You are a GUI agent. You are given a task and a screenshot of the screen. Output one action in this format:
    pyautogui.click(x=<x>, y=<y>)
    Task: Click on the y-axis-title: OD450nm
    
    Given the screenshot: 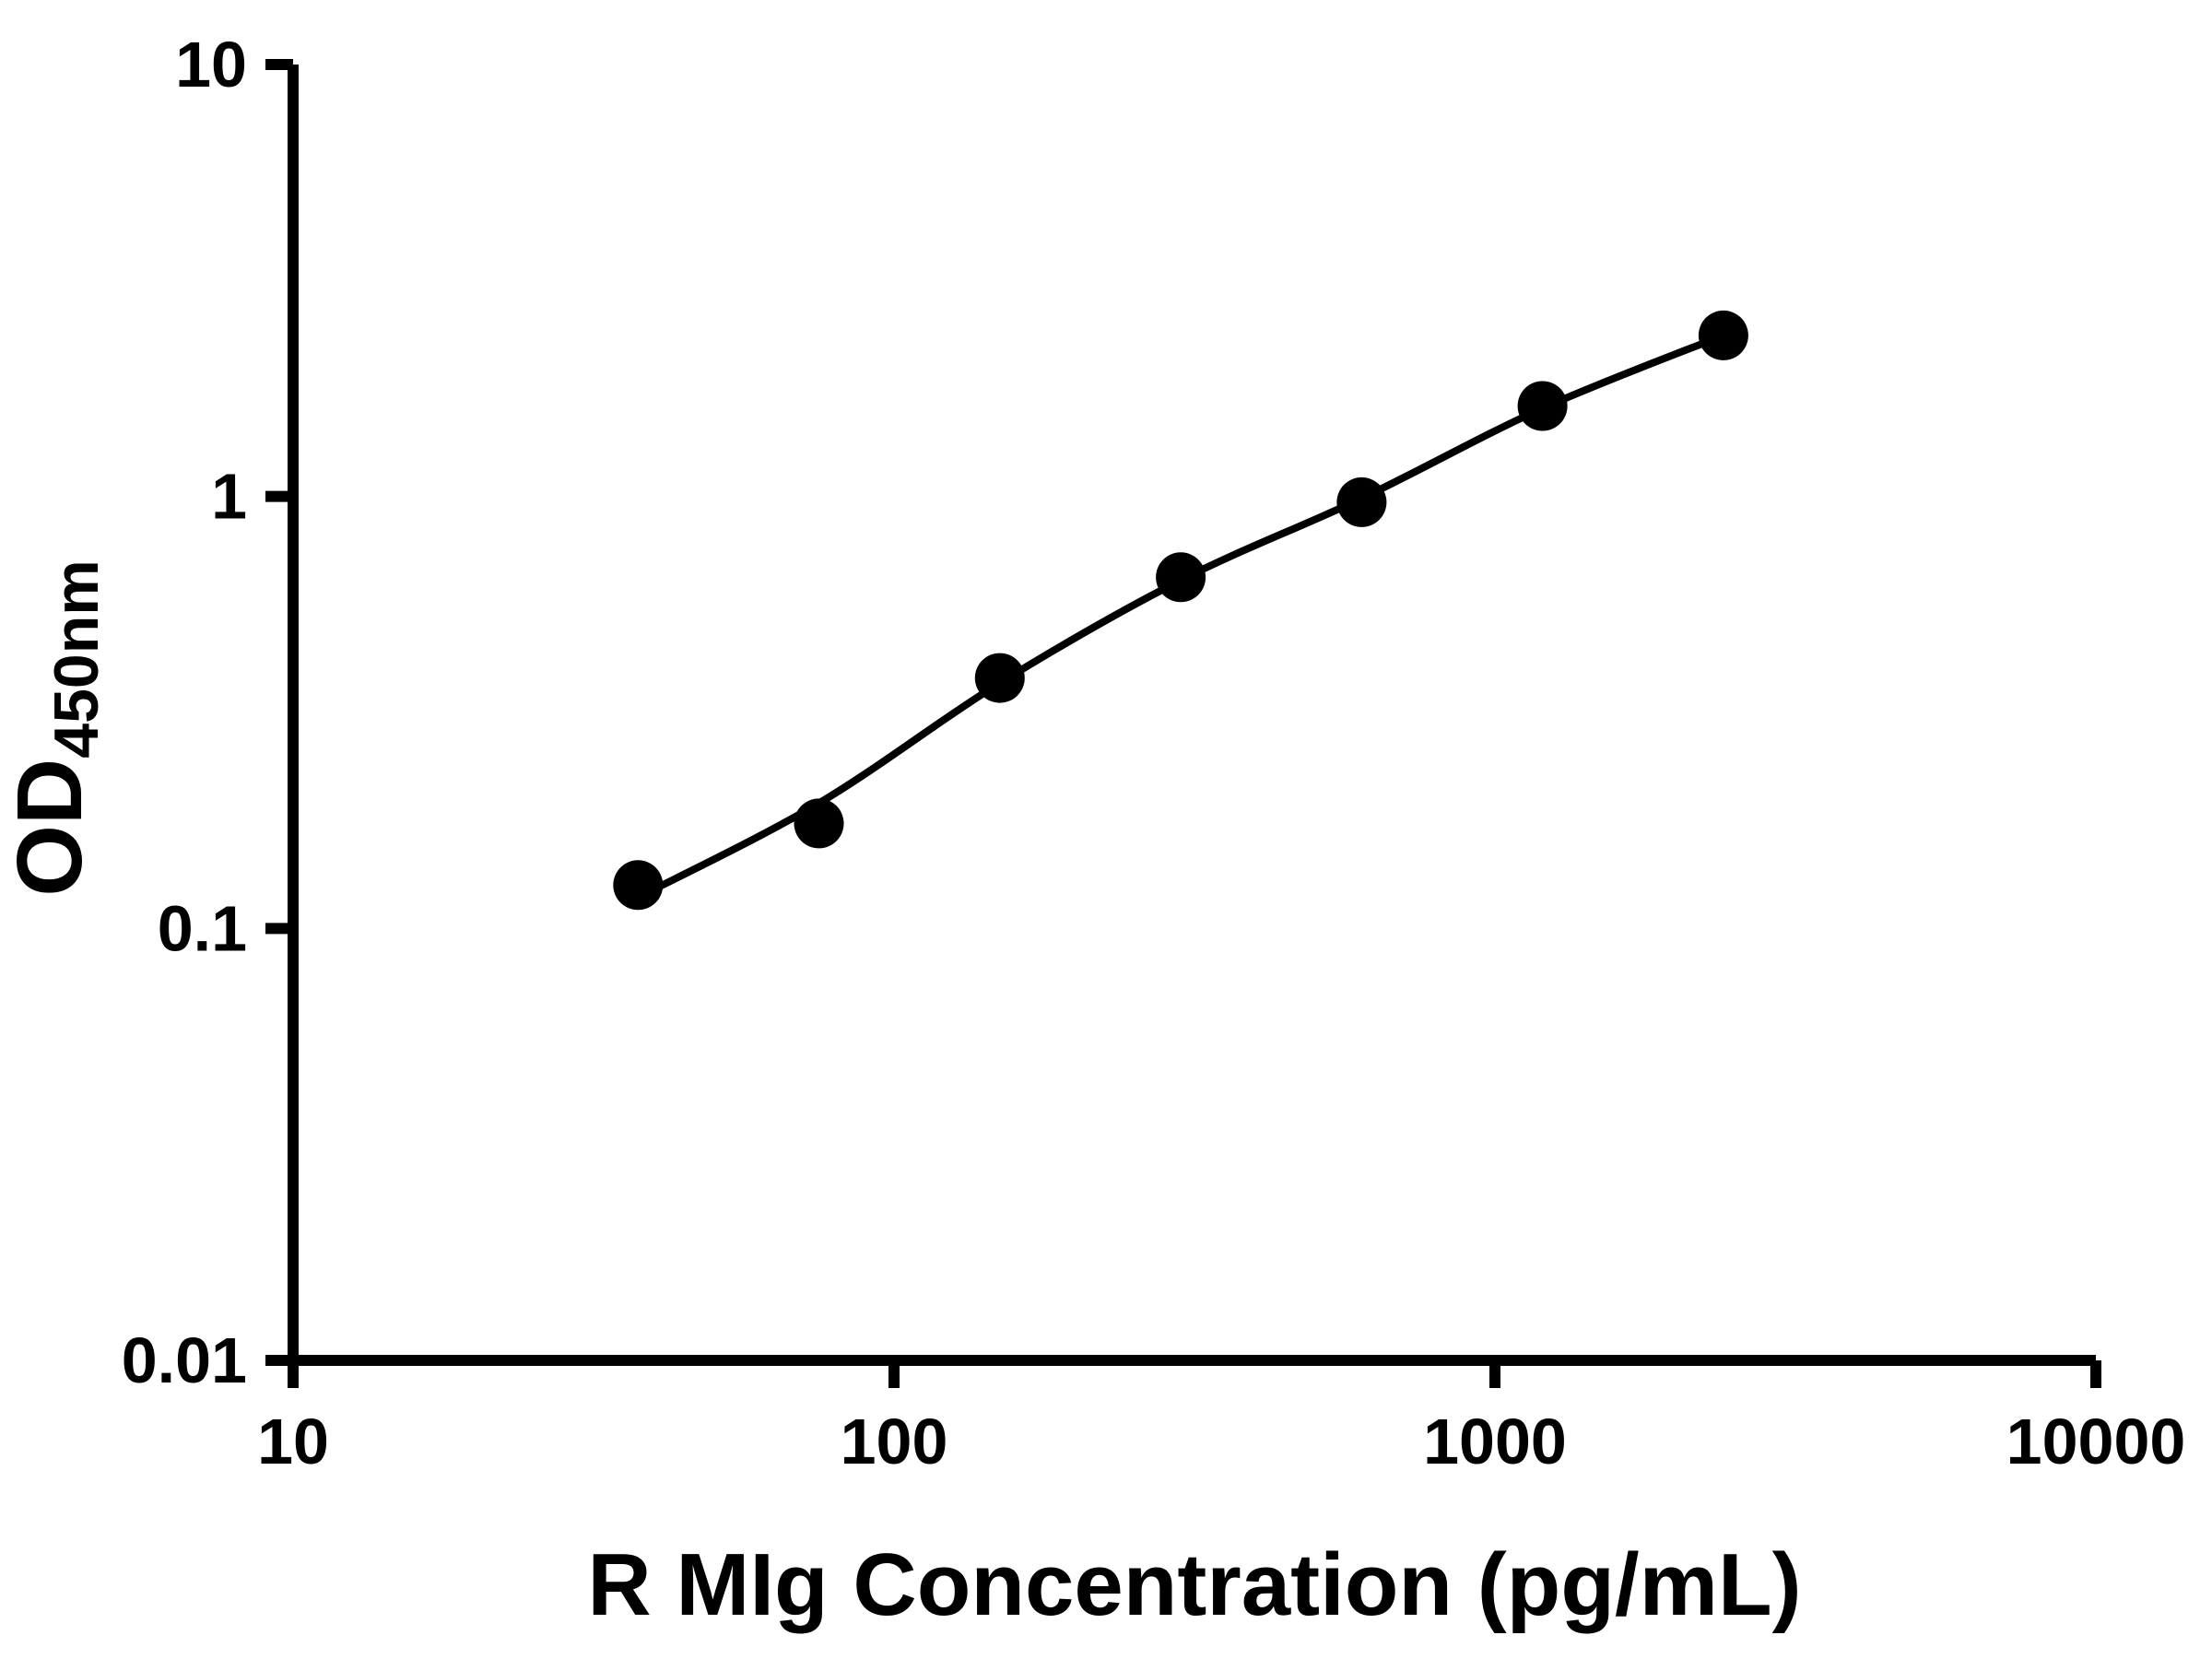 What is the action you would take?
    pyautogui.click(x=56, y=727)
    